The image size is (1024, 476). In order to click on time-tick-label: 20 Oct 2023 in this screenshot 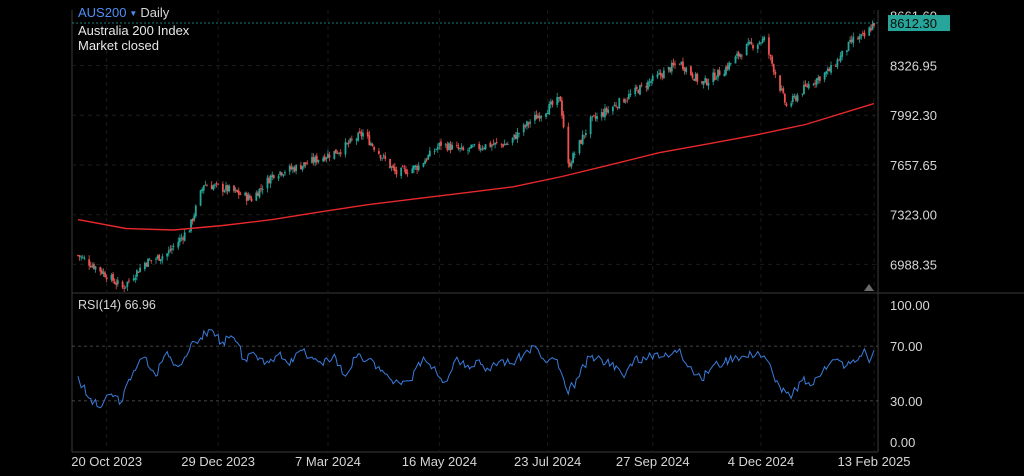, I will do `click(106, 461)`.